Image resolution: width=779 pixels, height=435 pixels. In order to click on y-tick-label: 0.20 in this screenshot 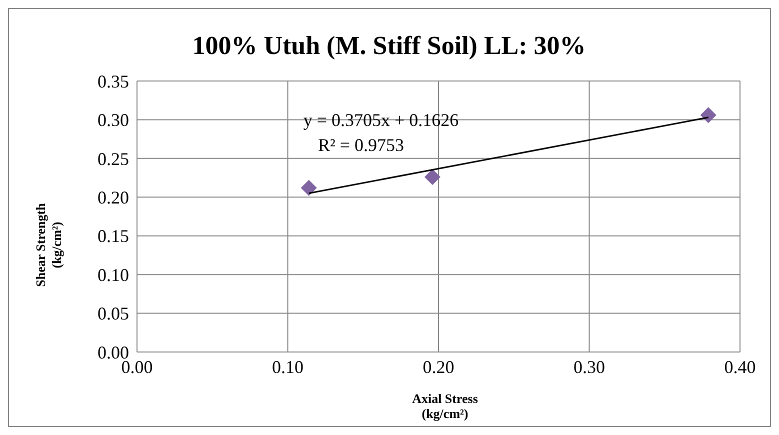, I will do `click(113, 198)`.